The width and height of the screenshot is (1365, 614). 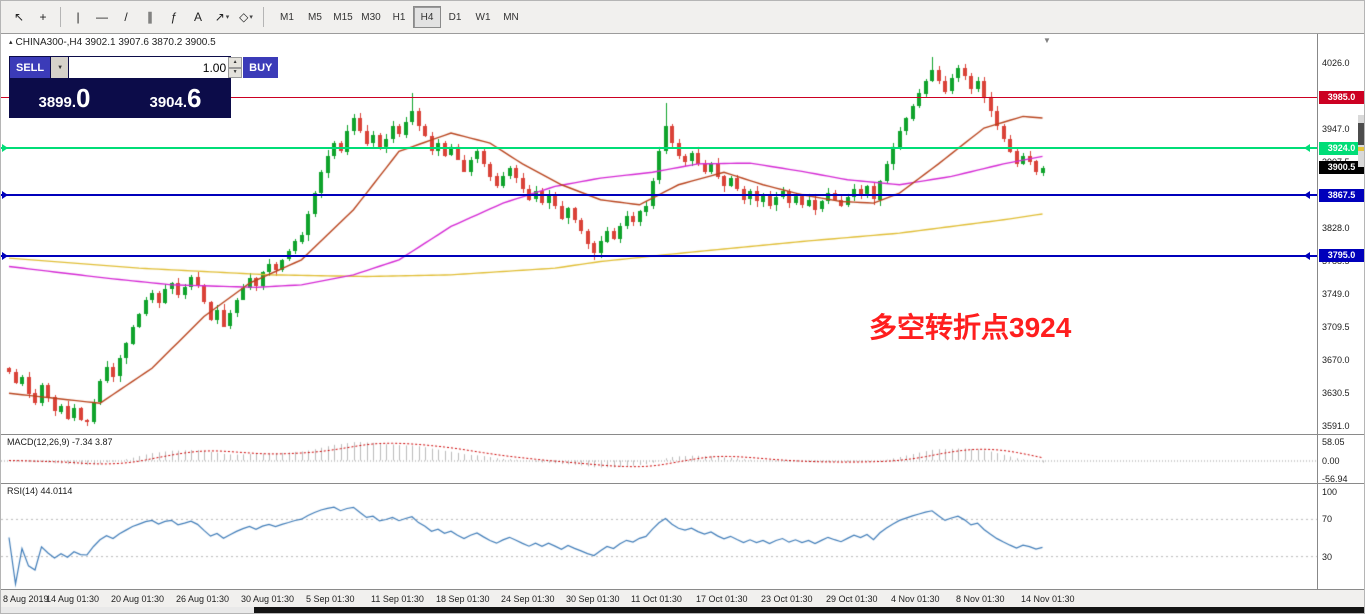 I want to click on timeframe-w1: W1, so click(x=483, y=17).